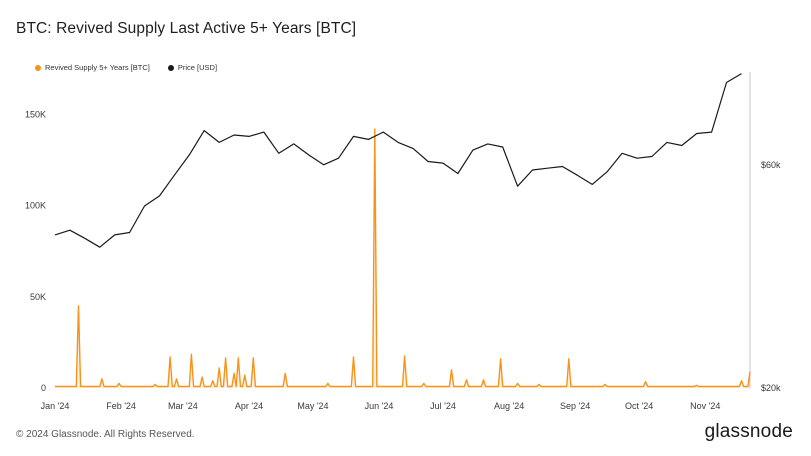  What do you see at coordinates (509, 406) in the screenshot?
I see `x-tick-label: Aug '24` at bounding box center [509, 406].